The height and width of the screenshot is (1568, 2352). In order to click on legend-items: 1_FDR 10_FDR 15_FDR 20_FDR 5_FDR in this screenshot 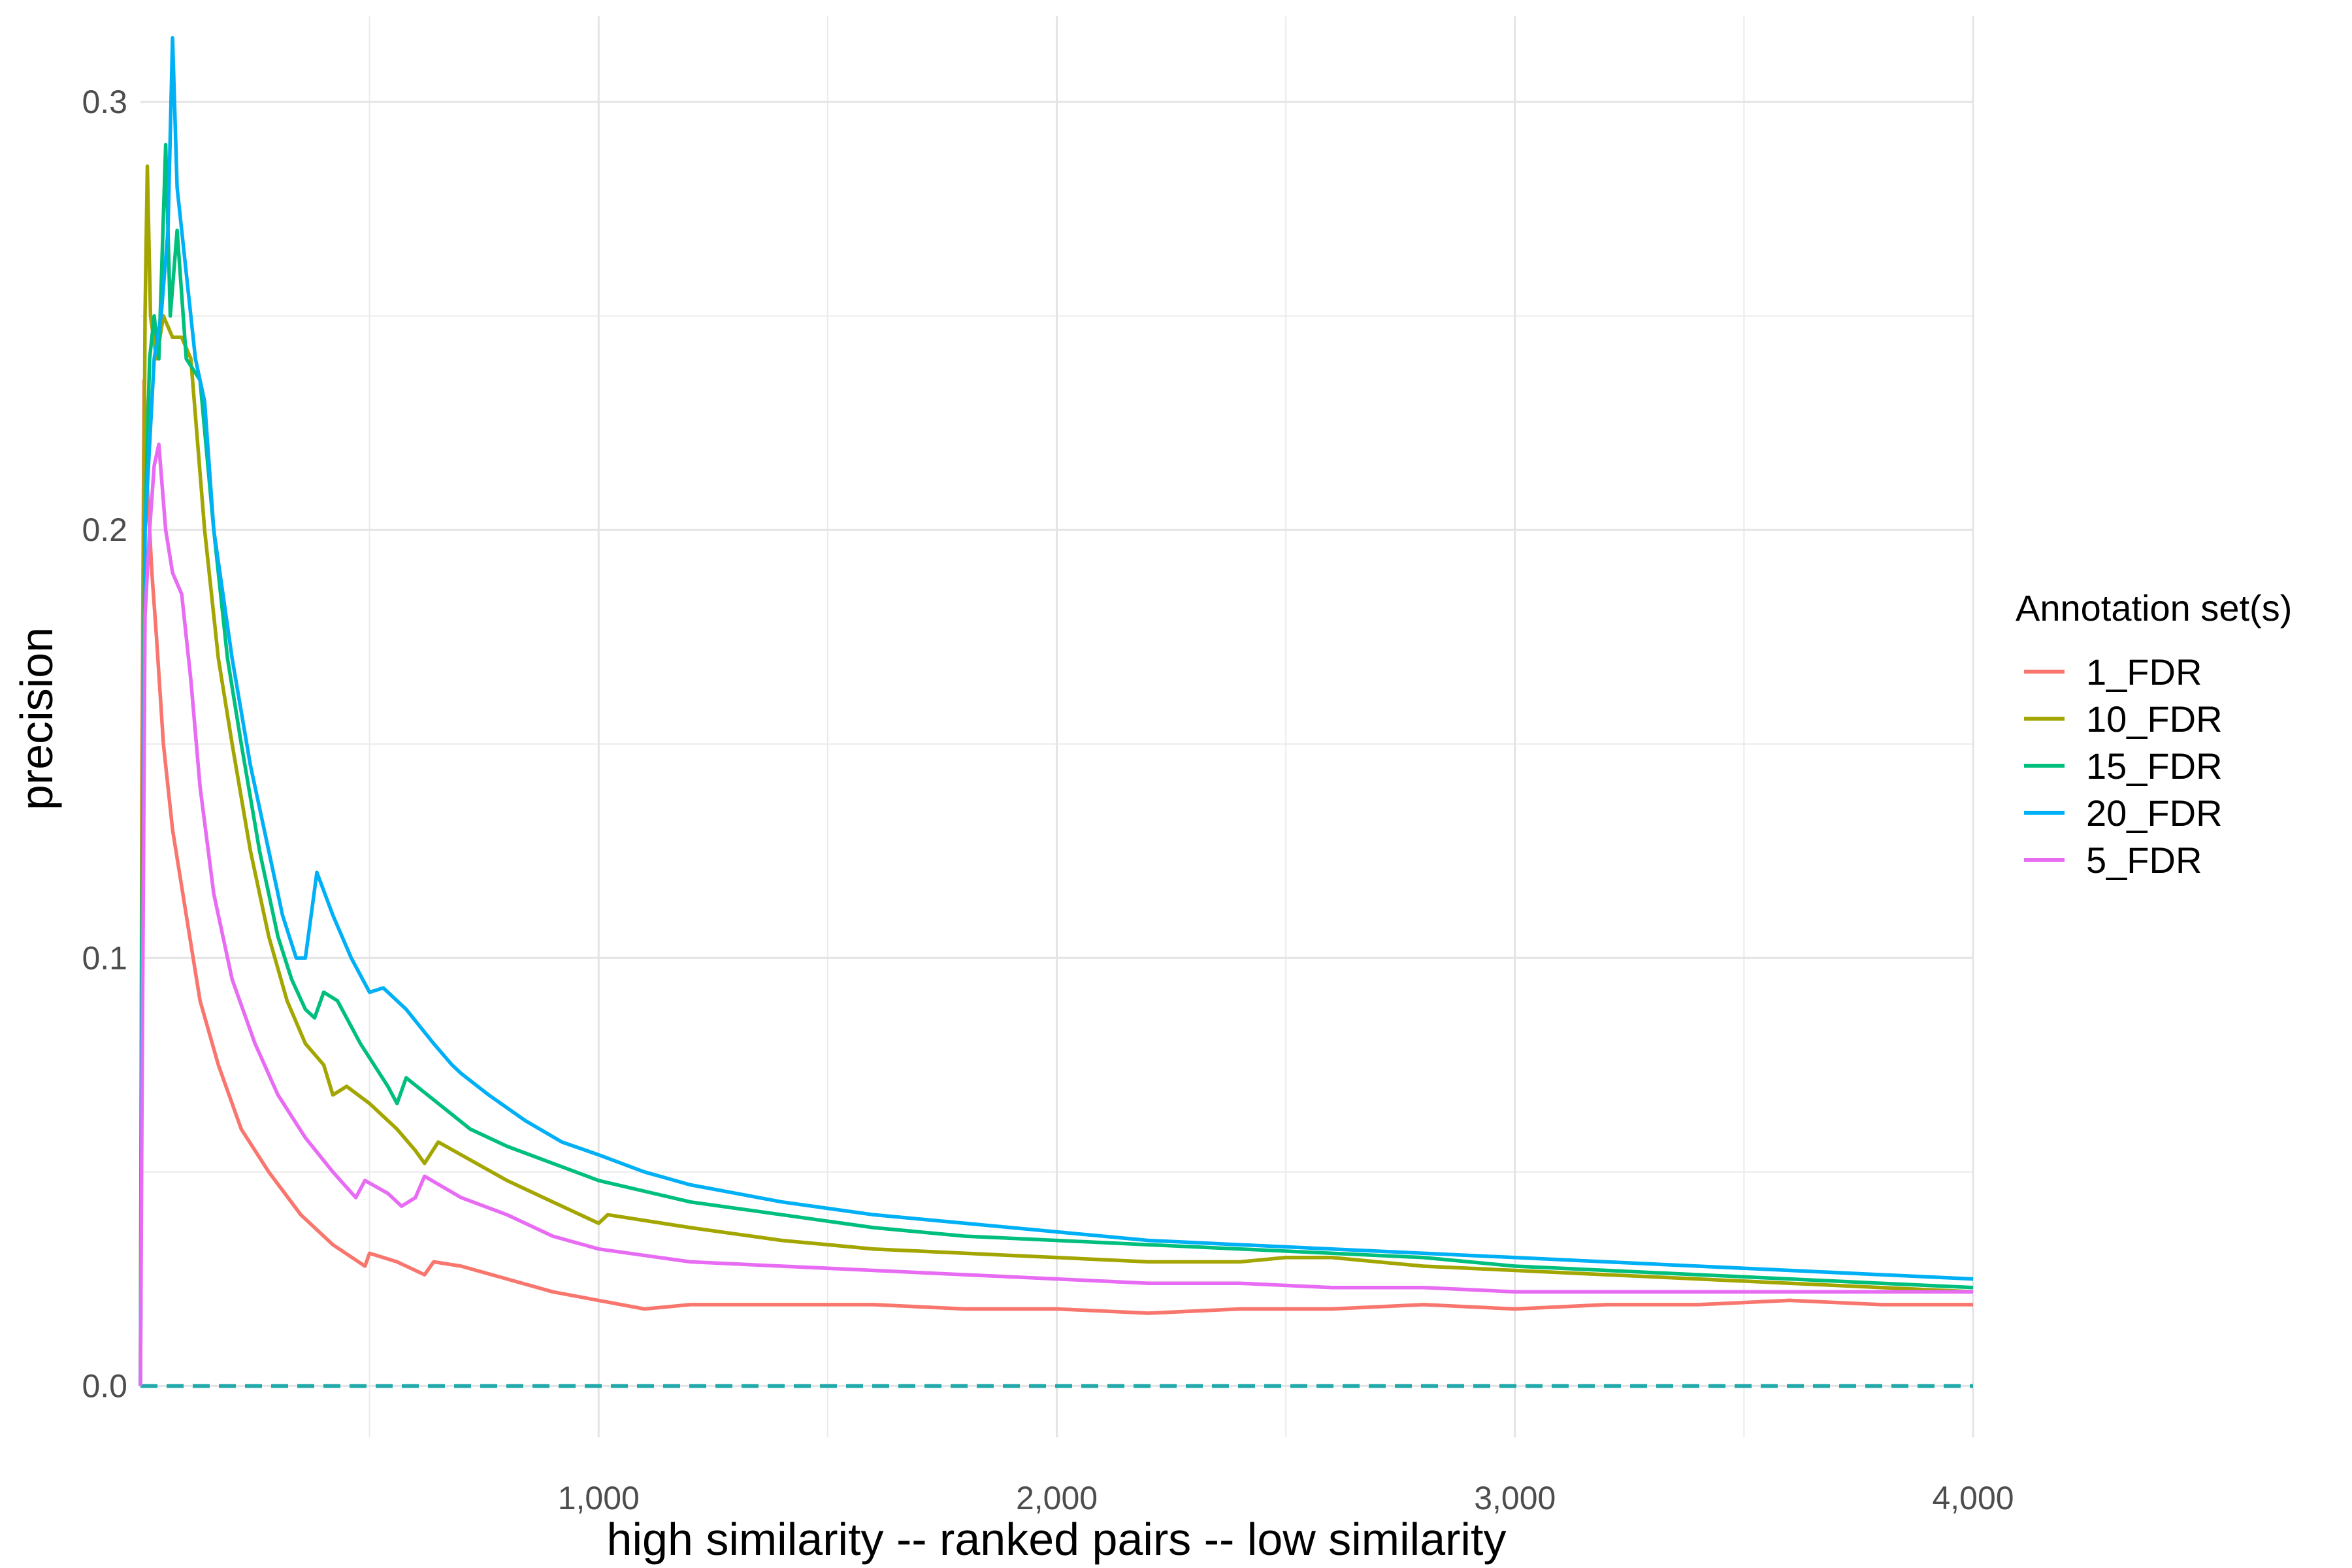, I will do `click(2123, 766)`.